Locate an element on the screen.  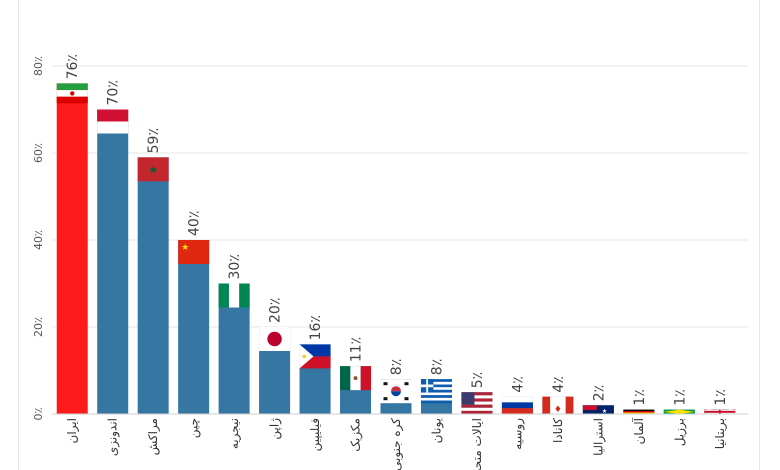
germany-flag is located at coordinates (639, 411).